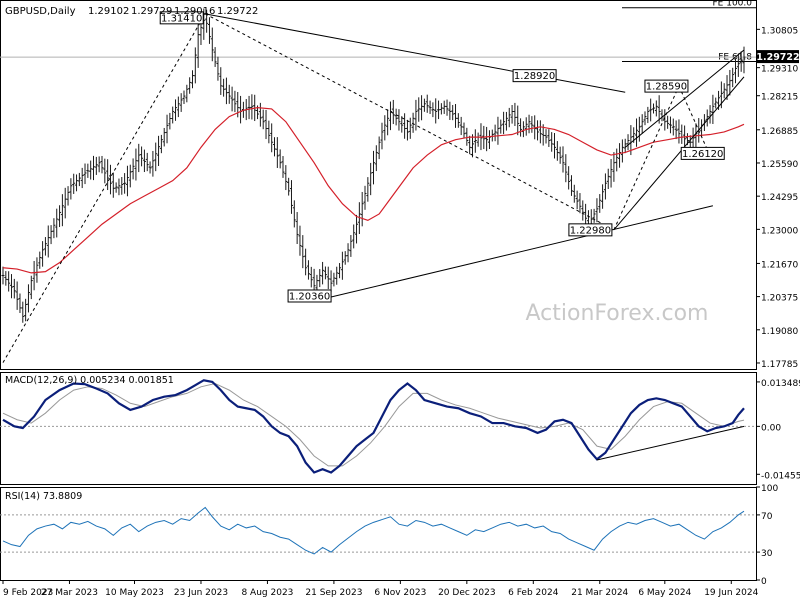  Describe the element at coordinates (134, 593) in the screenshot. I see `x-tick-label: 10 May 2023` at that location.